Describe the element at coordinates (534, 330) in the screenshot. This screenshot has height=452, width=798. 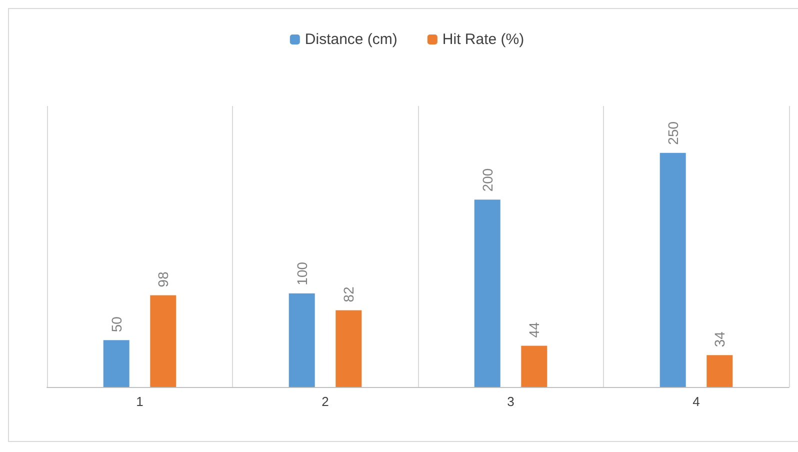
I see `data-label: 44` at that location.